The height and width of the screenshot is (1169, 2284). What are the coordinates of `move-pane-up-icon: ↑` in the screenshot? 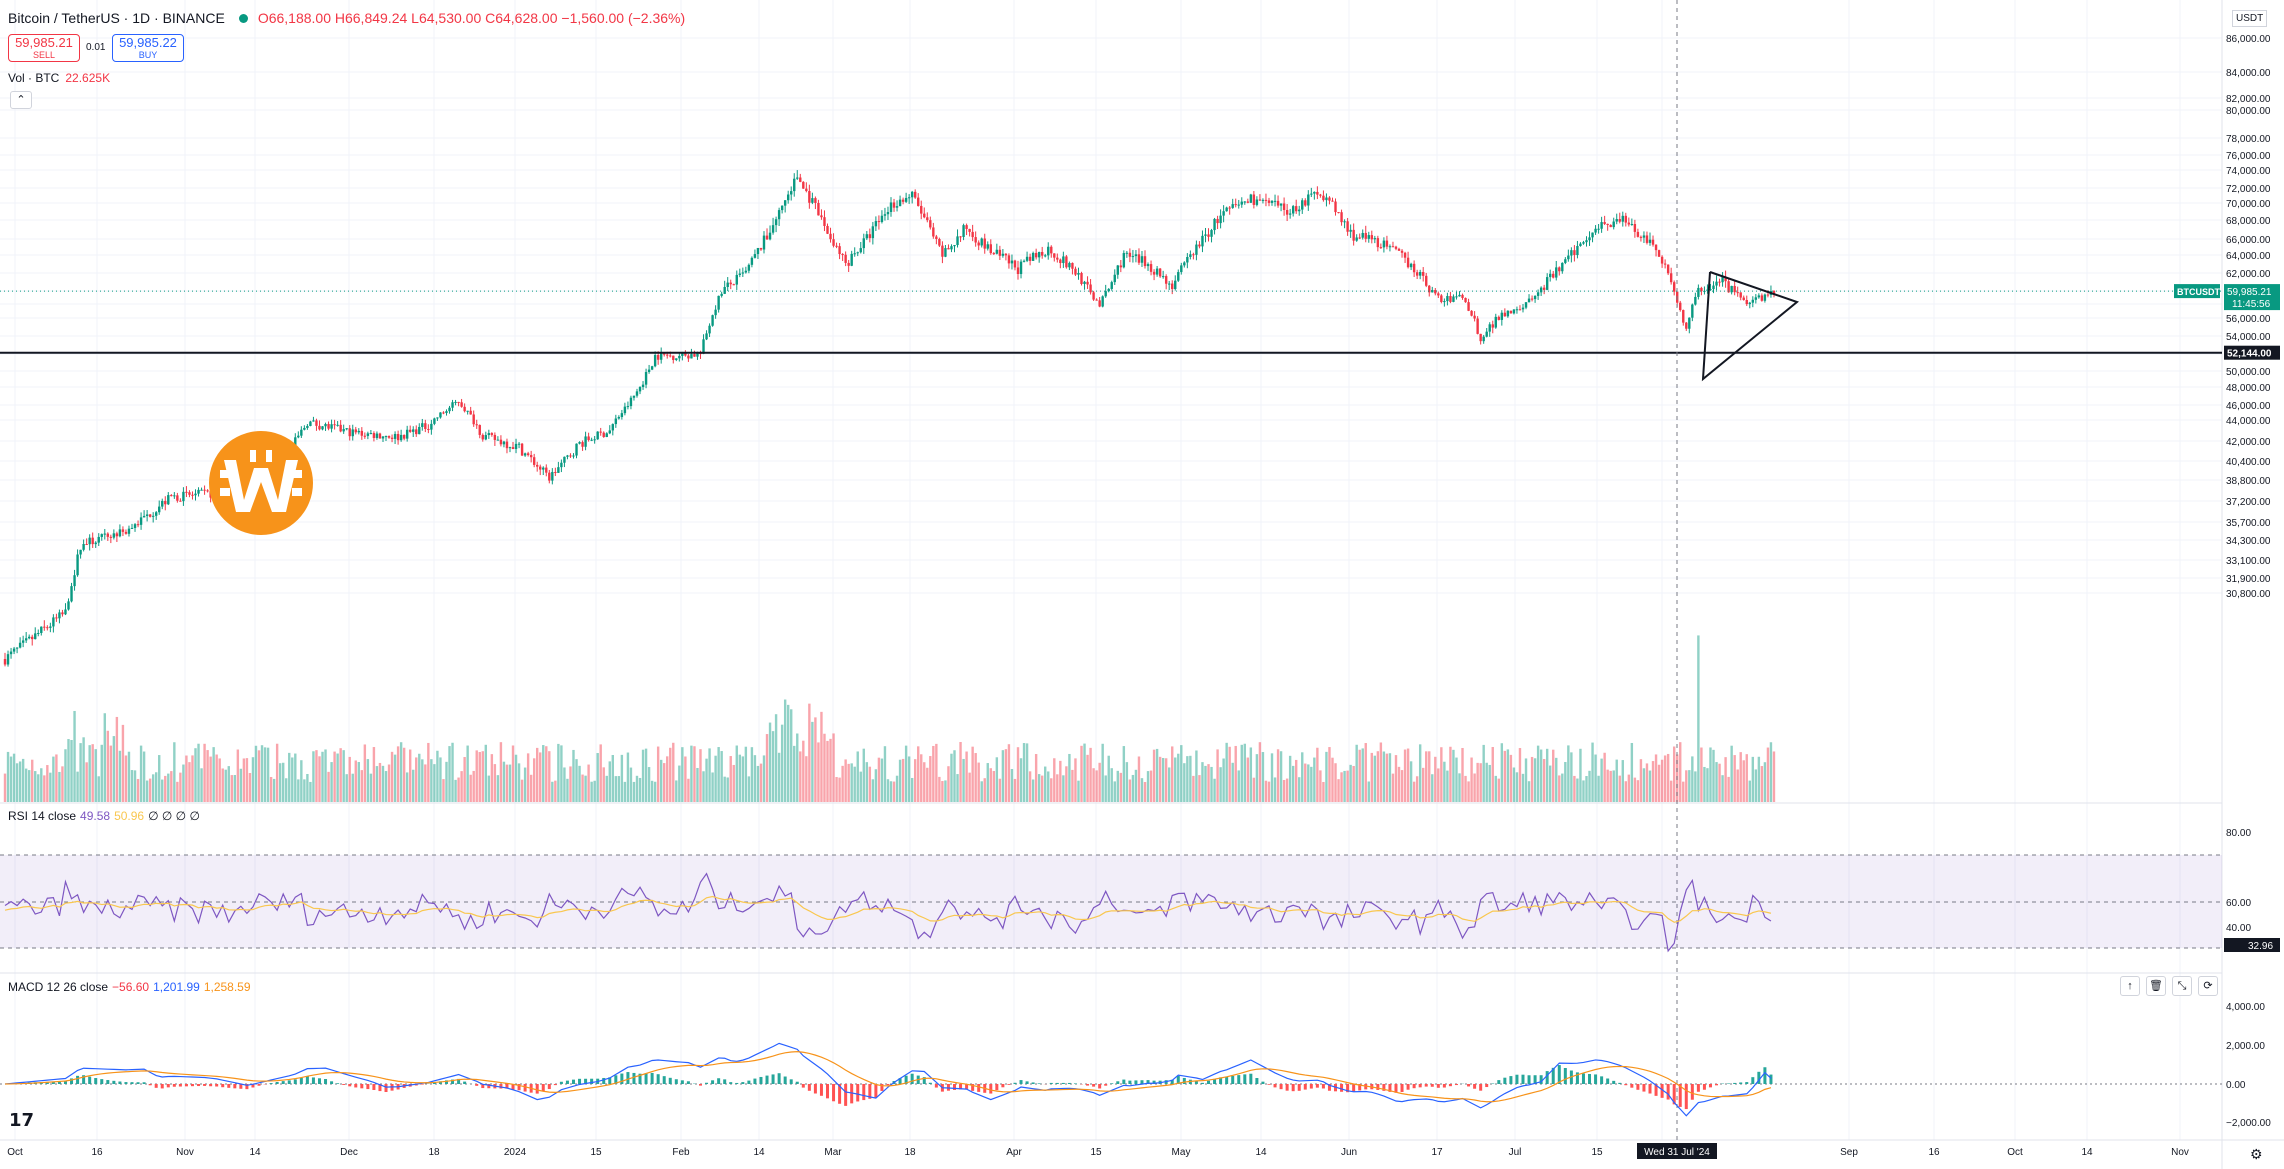 It's located at (2130, 986).